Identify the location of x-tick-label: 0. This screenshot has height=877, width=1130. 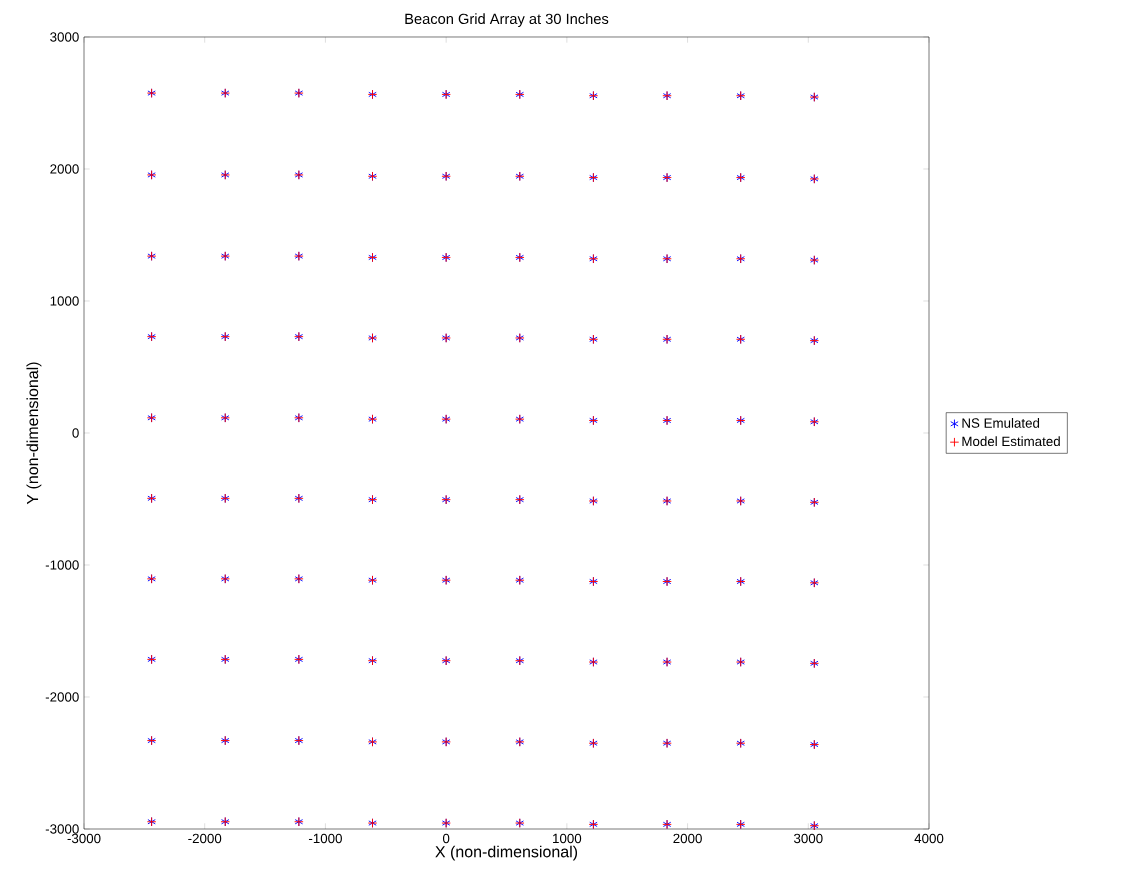
(446, 838).